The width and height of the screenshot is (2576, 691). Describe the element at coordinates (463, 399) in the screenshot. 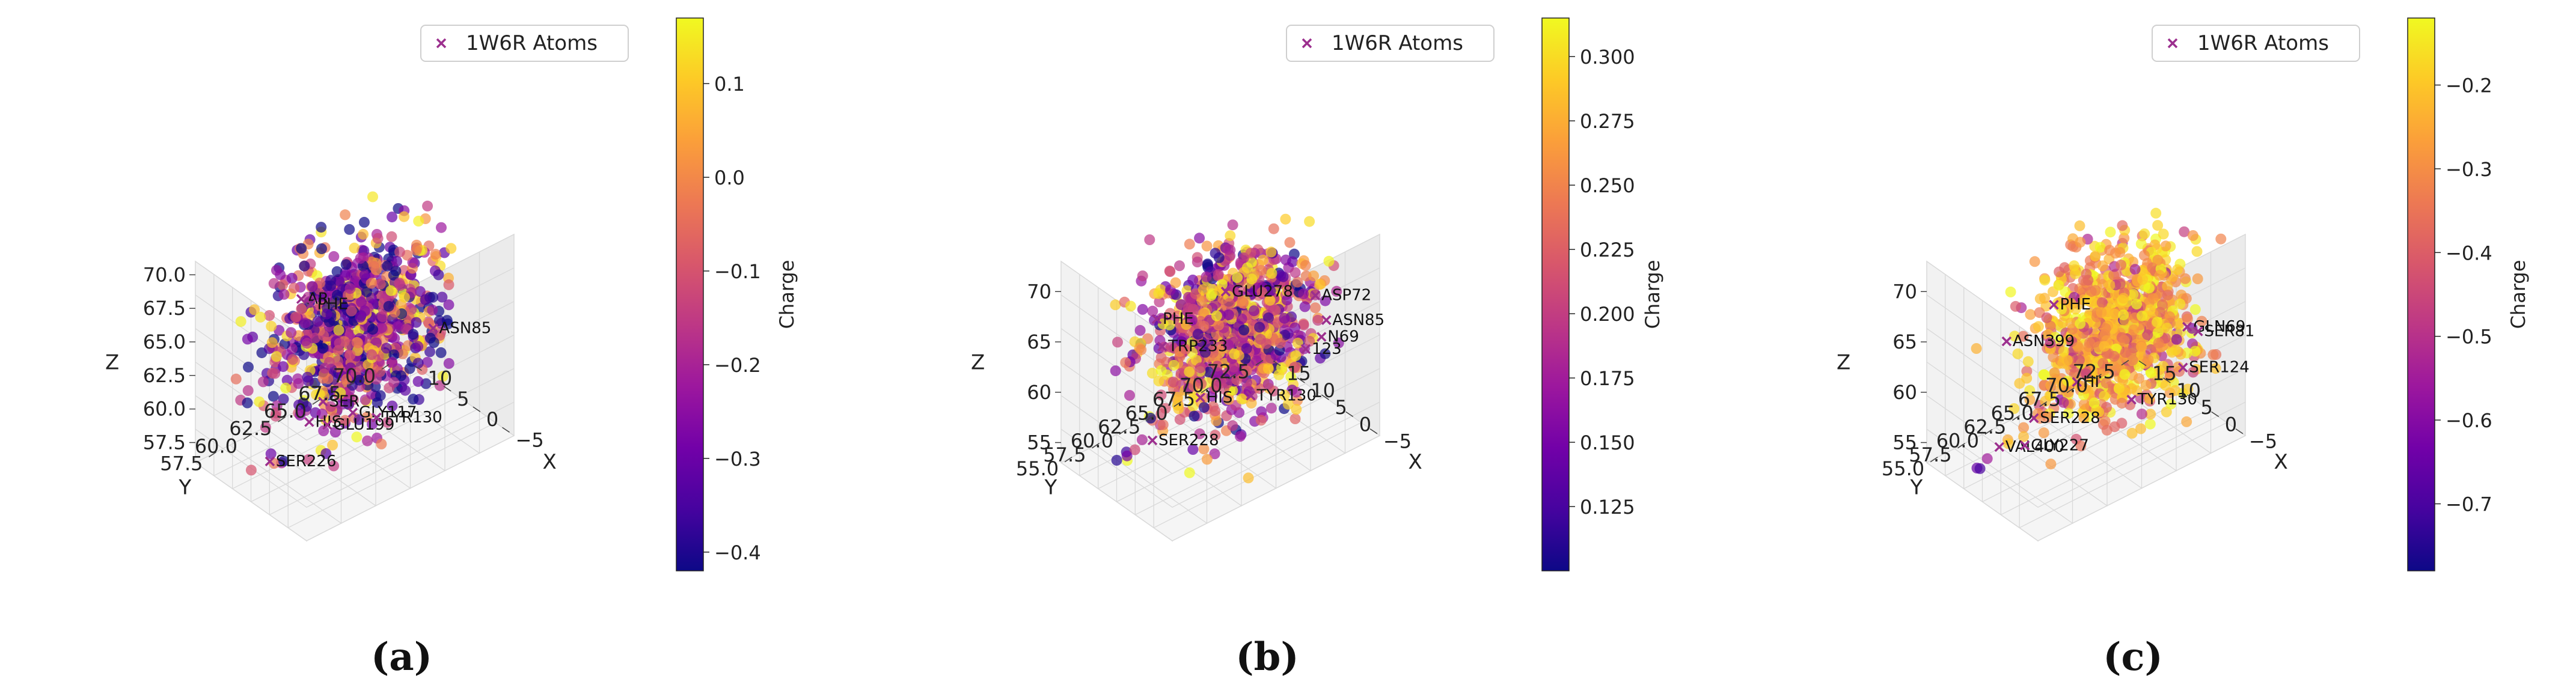

I see `x-tick-label: 5` at that location.